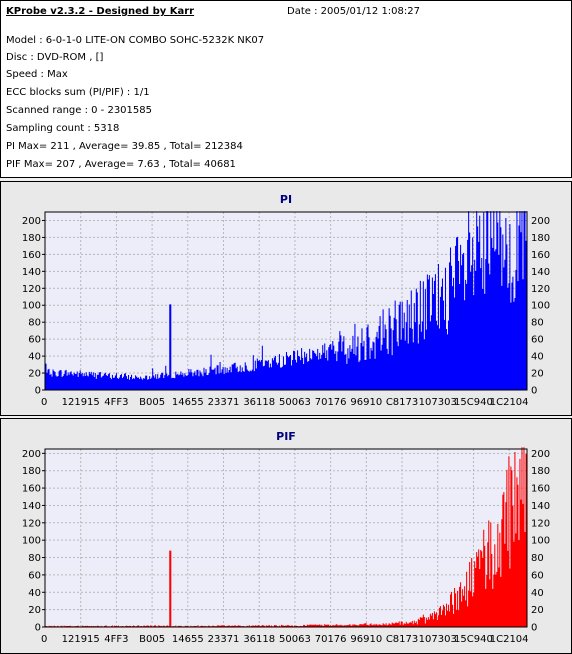 Image resolution: width=572 pixels, height=654 pixels. What do you see at coordinates (63, 128) in the screenshot?
I see `sampling-line: Sampling count : 5318` at bounding box center [63, 128].